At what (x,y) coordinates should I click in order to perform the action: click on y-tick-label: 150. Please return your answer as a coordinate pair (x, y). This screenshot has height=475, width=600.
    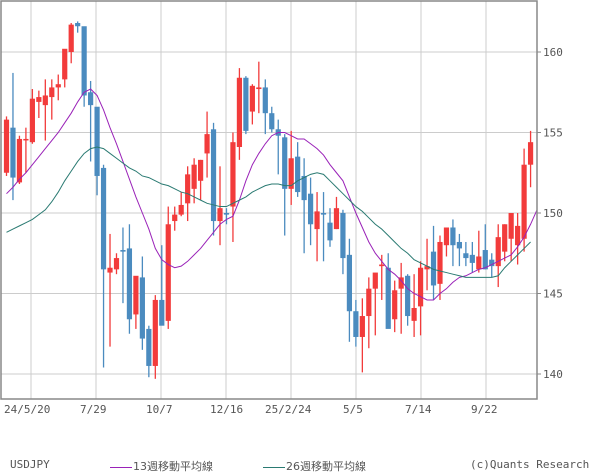
    Looking at the image, I should click on (553, 213).